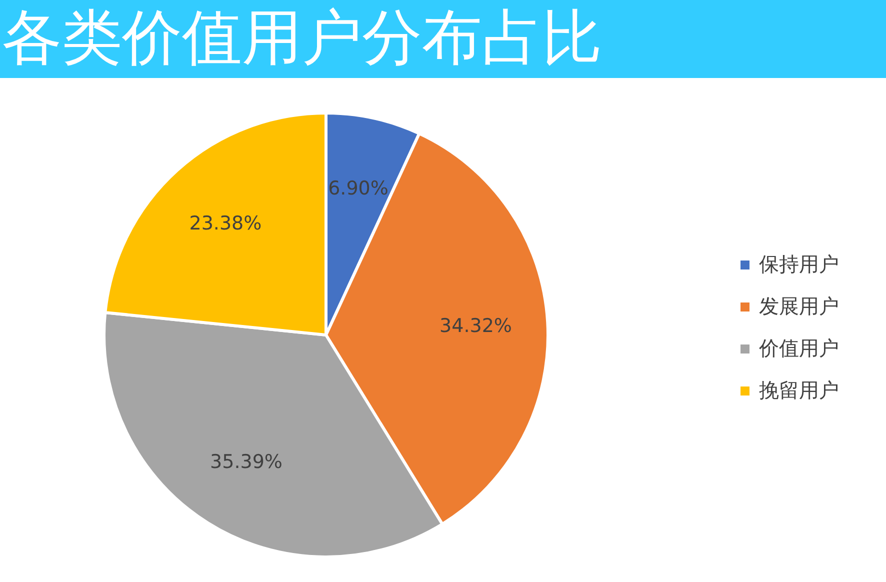 This screenshot has height=582, width=886. I want to click on data-label: 6.90%, so click(358, 189).